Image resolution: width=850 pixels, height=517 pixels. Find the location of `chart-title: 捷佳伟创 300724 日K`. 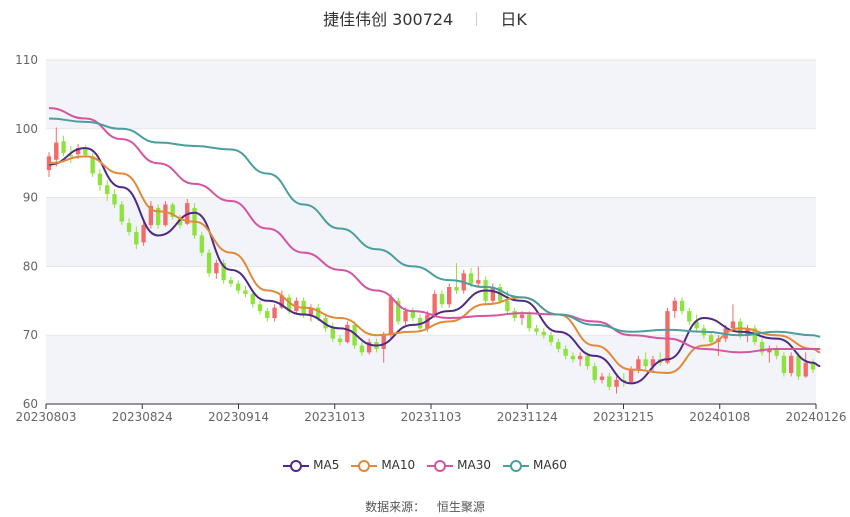

chart-title: 捷佳伟创 300724 日K is located at coordinates (425, 18).